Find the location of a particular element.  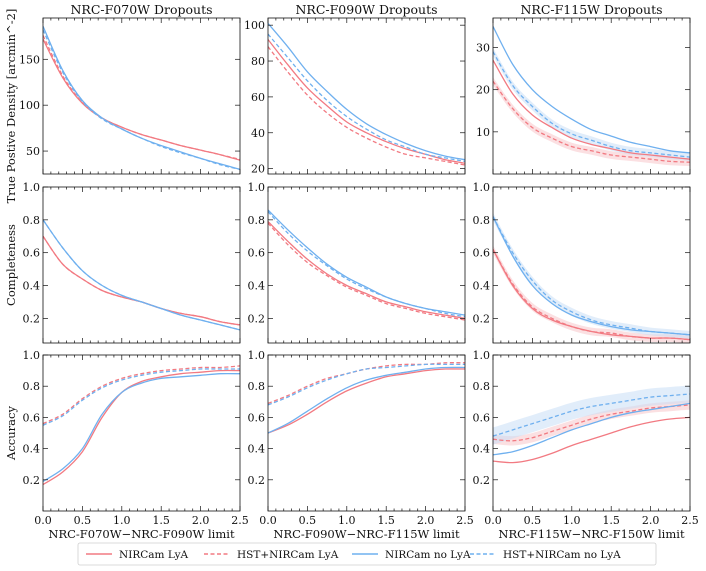

panel-r1-c1: 0.2 0.4 0.6 0.8 1.0 is located at coordinates (357, 262).